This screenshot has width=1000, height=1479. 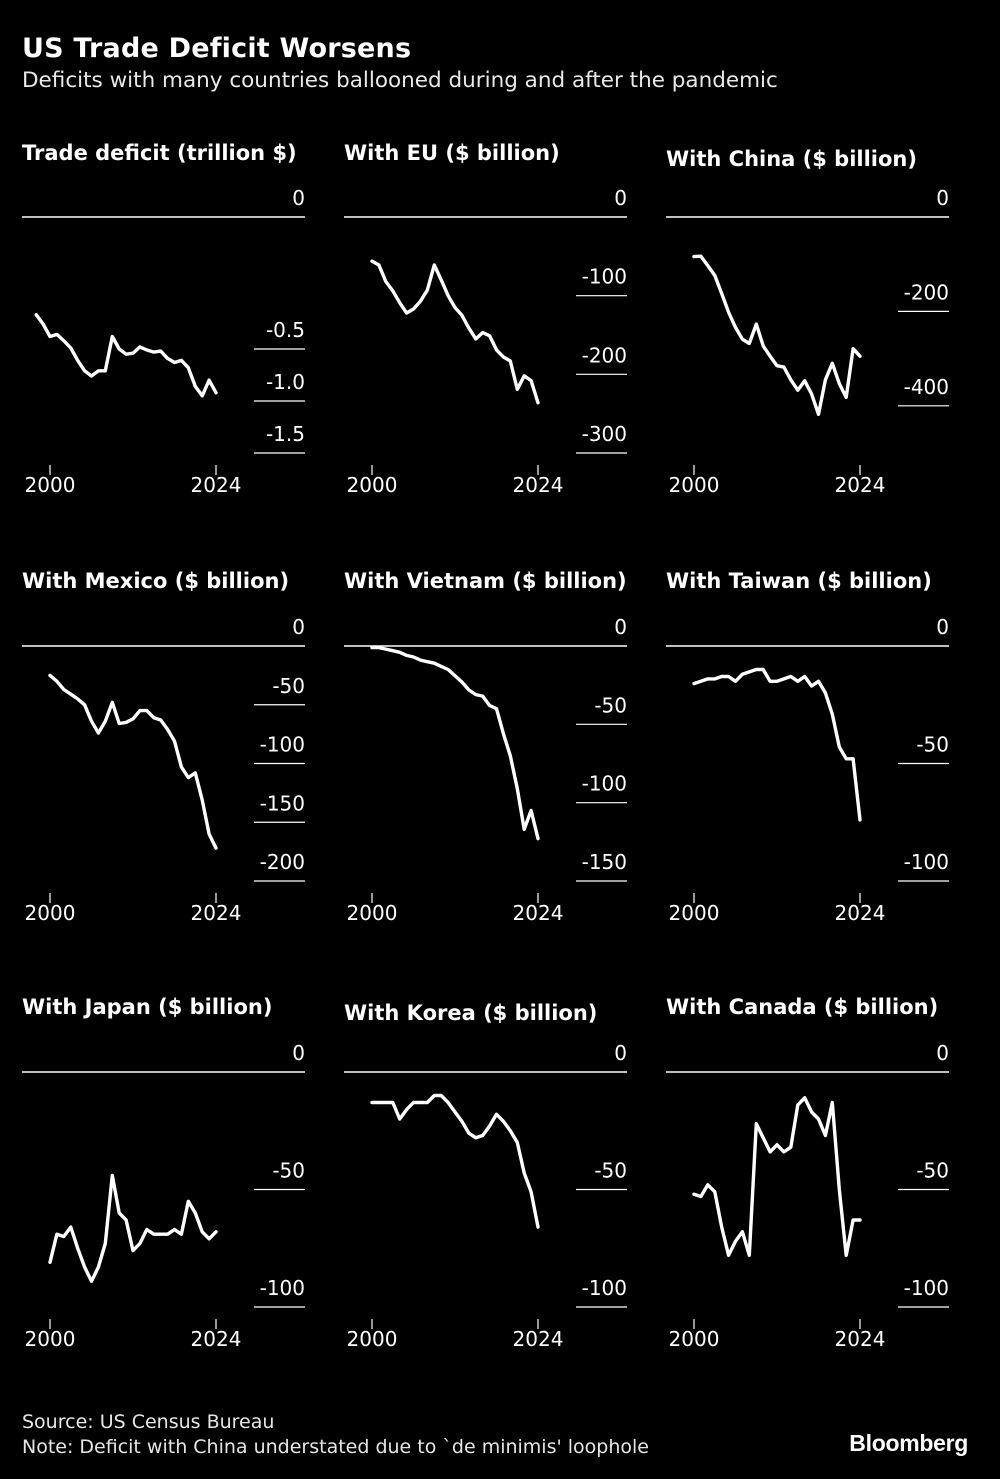 I want to click on chart-title: With EU ($ billion), so click(x=452, y=153).